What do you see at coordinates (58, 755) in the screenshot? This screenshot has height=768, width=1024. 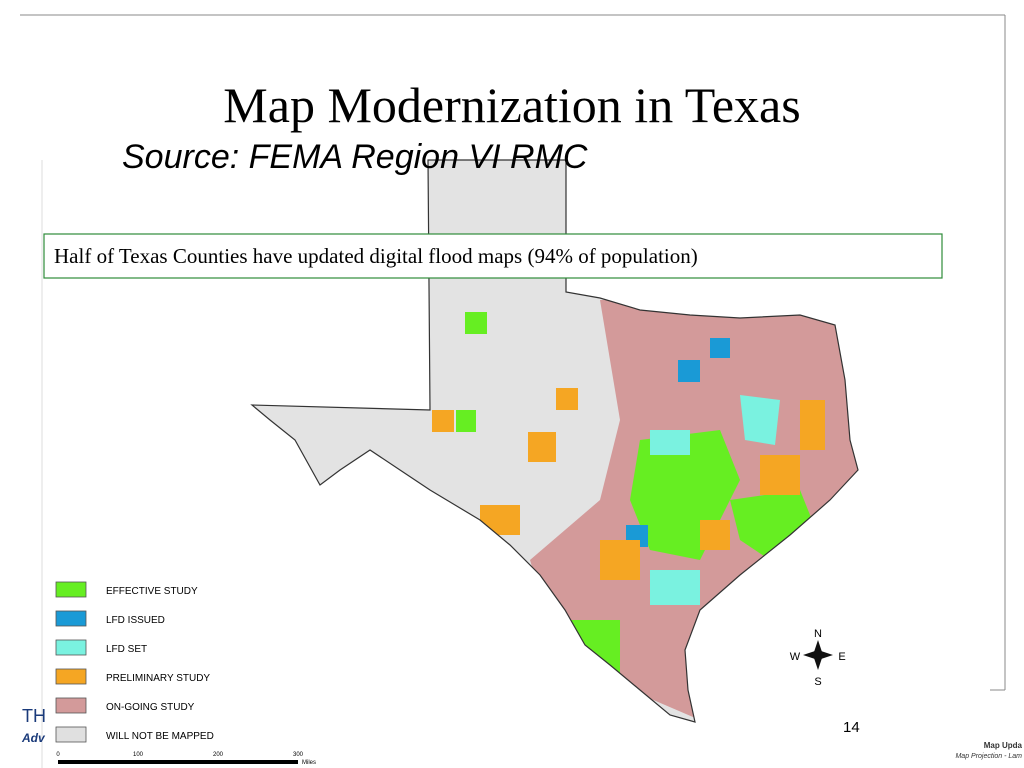 I see `scale-label: 0` at bounding box center [58, 755].